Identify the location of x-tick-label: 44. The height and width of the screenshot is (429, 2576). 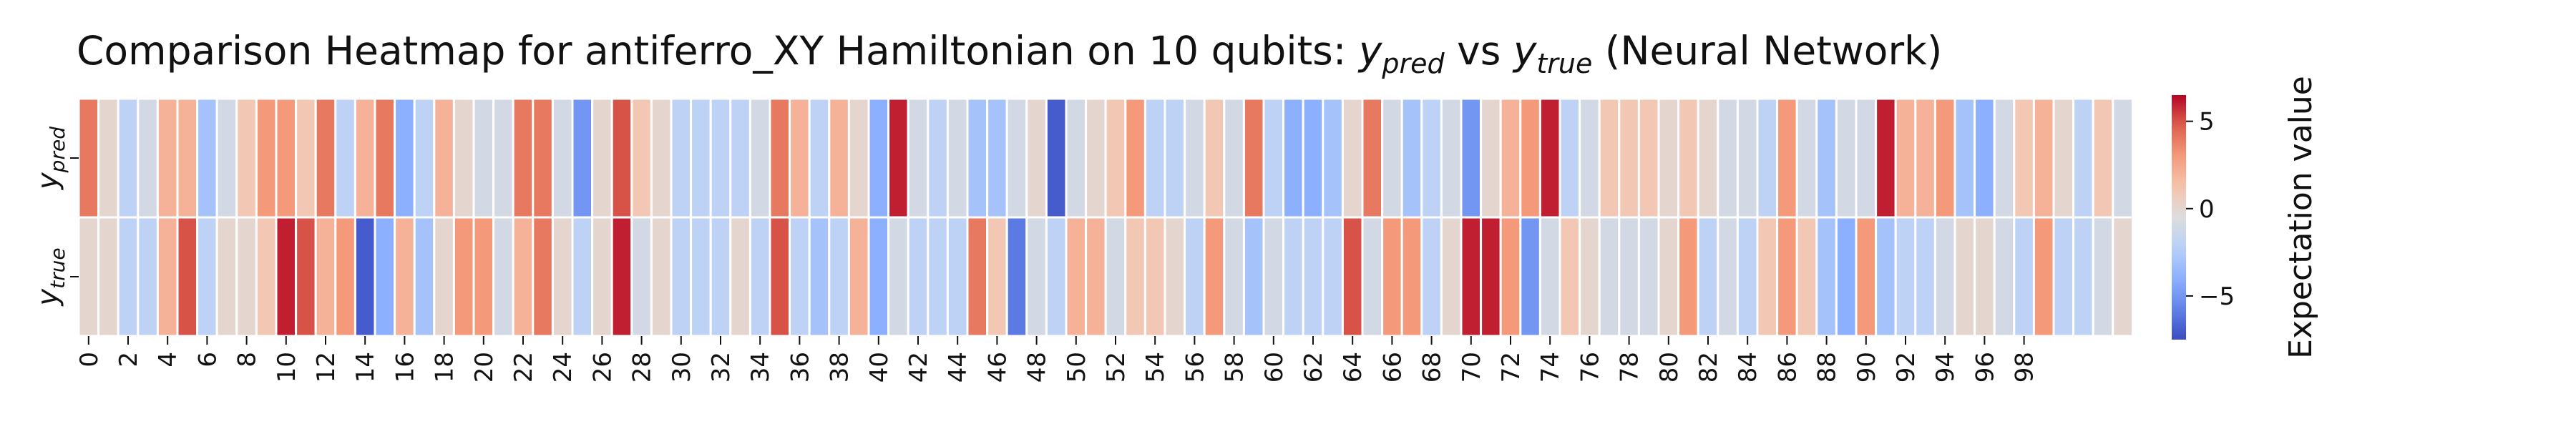
(958, 367).